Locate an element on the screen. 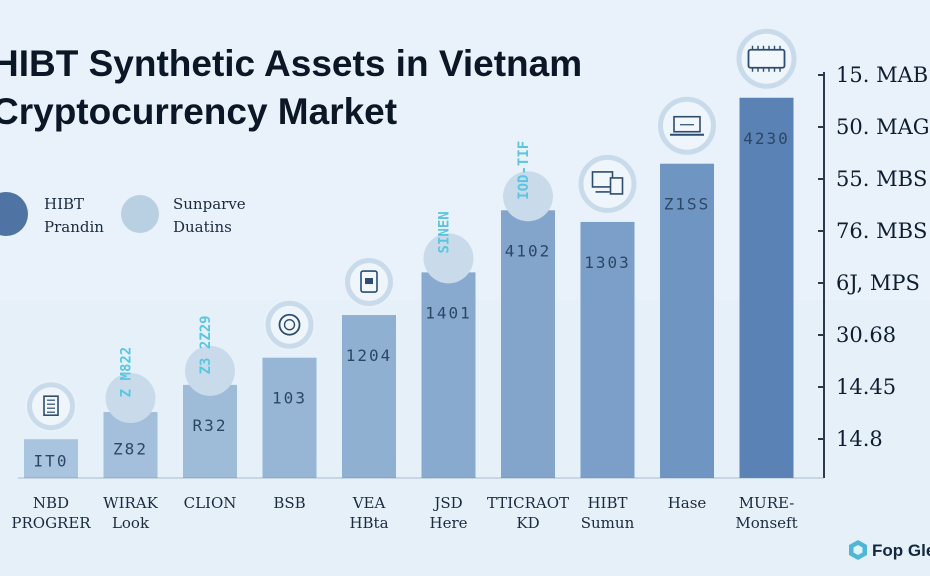 This screenshot has width=930, height=576. y-tick-label: 55. MBS is located at coordinates (881, 179).